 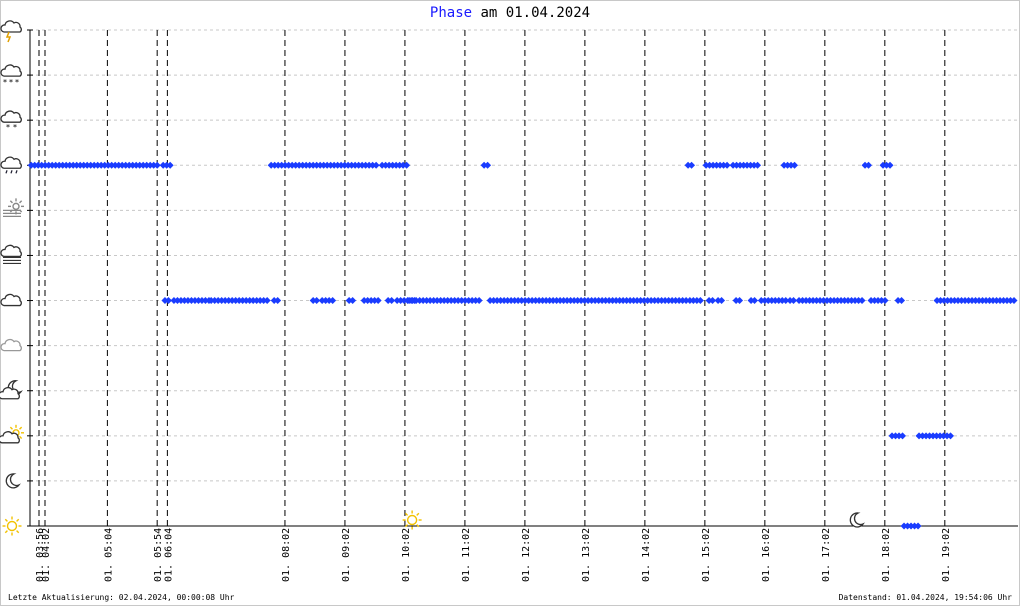 What do you see at coordinates (412, 520) in the screenshot?
I see `chart-marker-sun-icon` at bounding box center [412, 520].